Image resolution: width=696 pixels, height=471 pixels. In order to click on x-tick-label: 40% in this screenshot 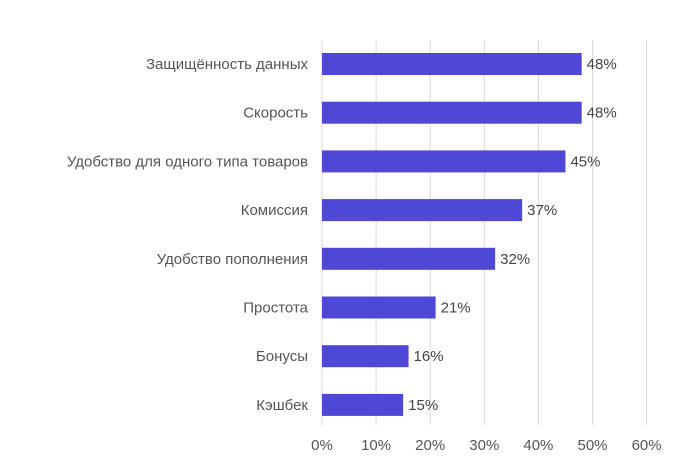, I will do `click(538, 445)`.